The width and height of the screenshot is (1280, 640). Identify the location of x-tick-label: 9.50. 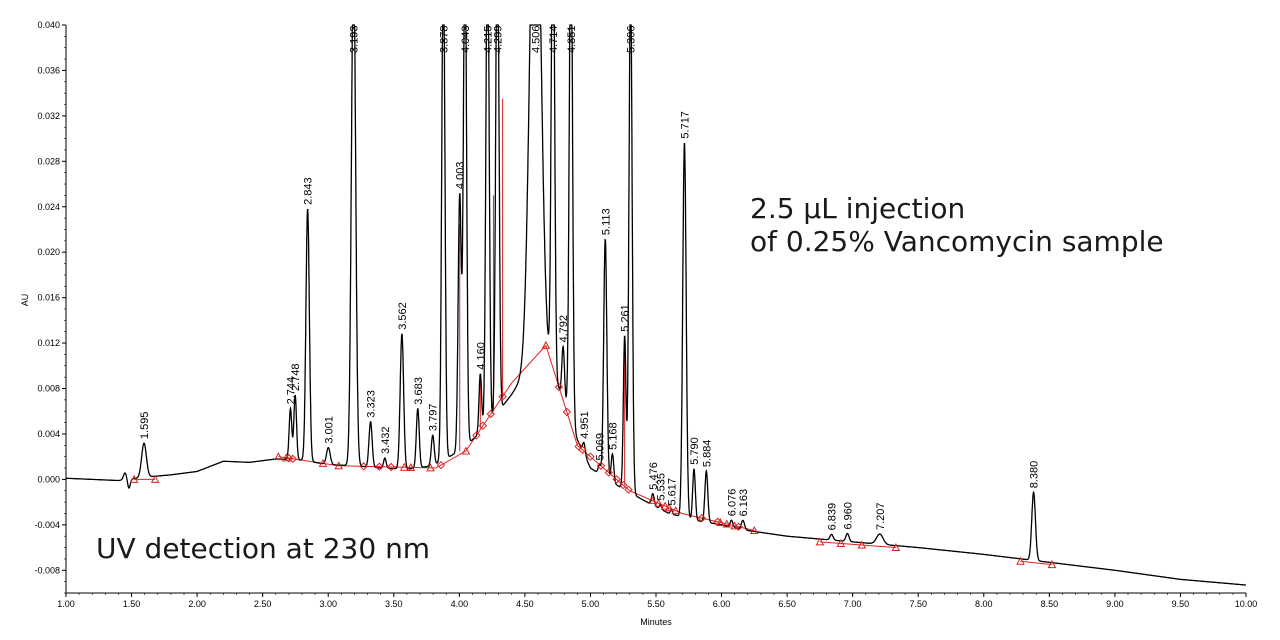
(1181, 604).